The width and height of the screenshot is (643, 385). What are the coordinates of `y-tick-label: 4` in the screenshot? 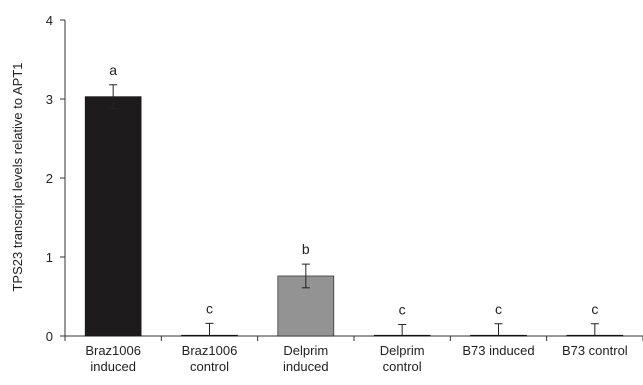 It's located at (49, 20).